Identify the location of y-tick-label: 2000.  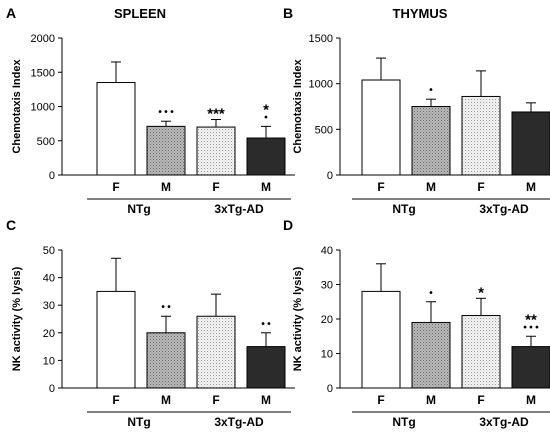
(43, 39).